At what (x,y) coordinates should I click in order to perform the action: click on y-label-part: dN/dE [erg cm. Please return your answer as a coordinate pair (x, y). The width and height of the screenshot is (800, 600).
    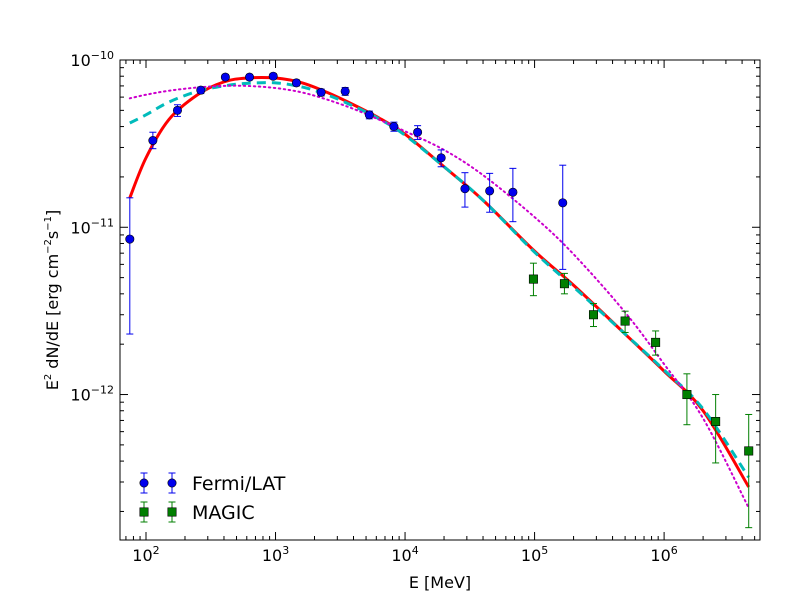
    Looking at the image, I should click on (52, 314).